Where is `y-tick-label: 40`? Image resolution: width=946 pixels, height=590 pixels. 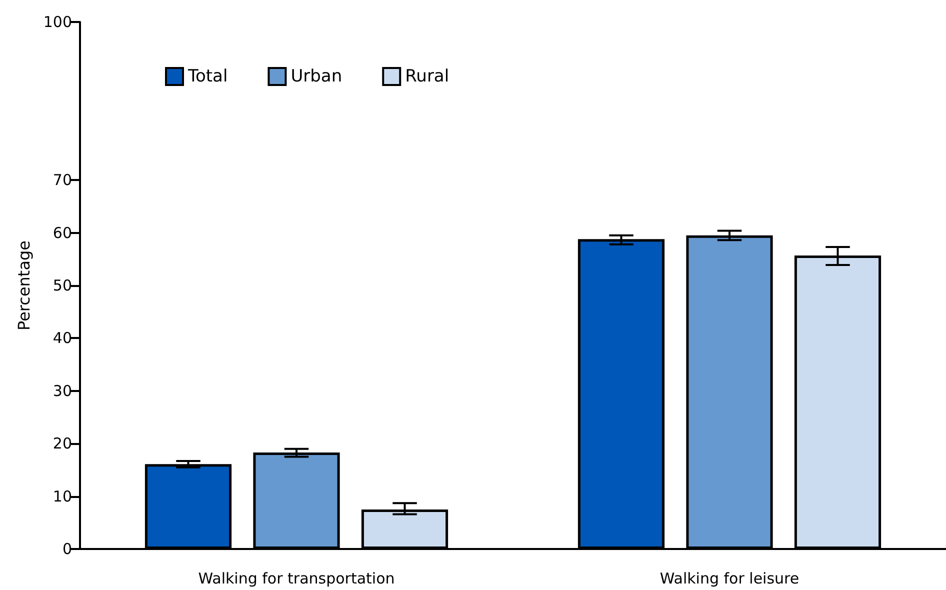
y-tick-label: 40 is located at coordinates (62, 338).